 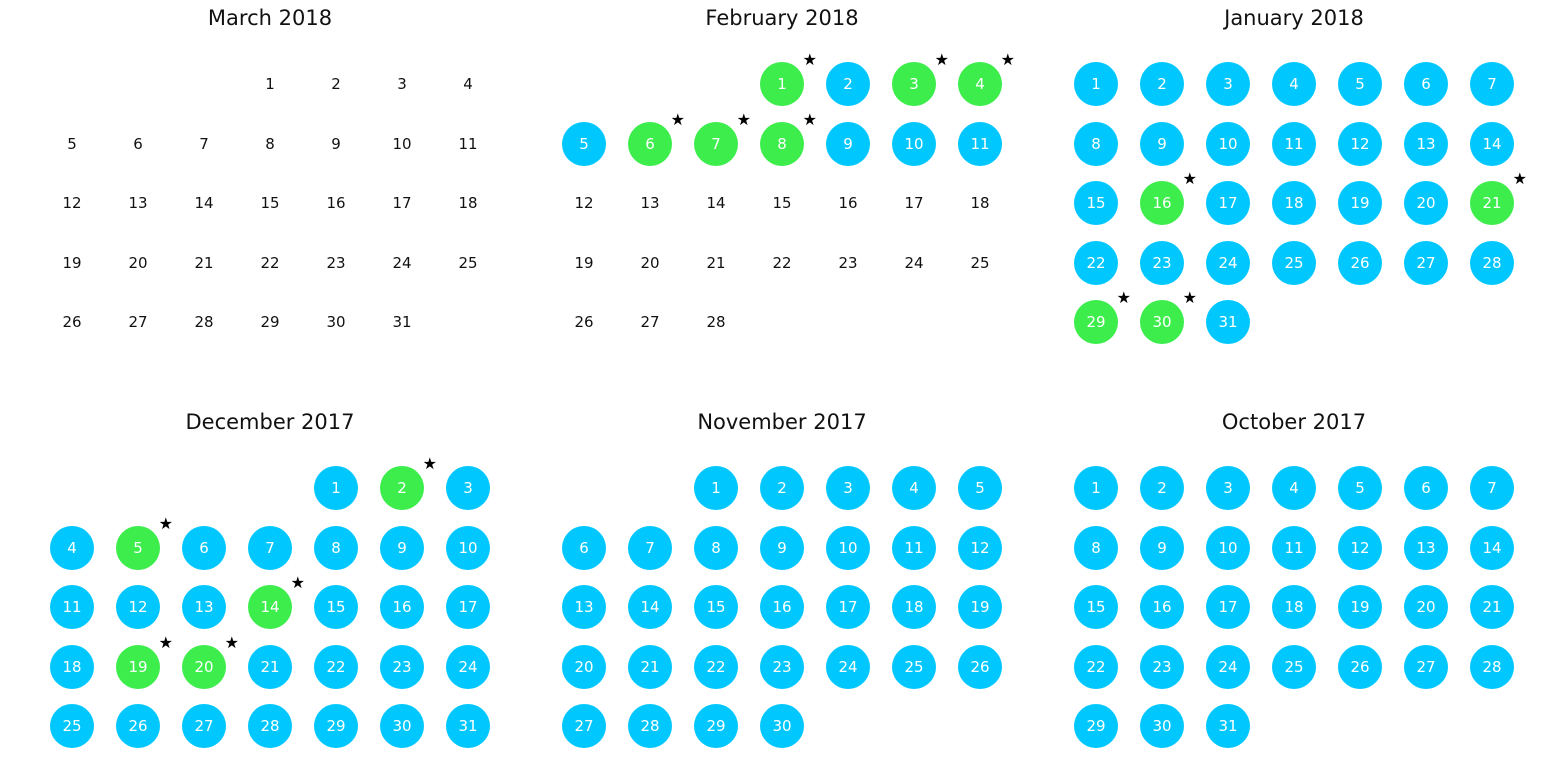 What do you see at coordinates (144, 542) in the screenshot?
I see `day-5: 5 ★` at bounding box center [144, 542].